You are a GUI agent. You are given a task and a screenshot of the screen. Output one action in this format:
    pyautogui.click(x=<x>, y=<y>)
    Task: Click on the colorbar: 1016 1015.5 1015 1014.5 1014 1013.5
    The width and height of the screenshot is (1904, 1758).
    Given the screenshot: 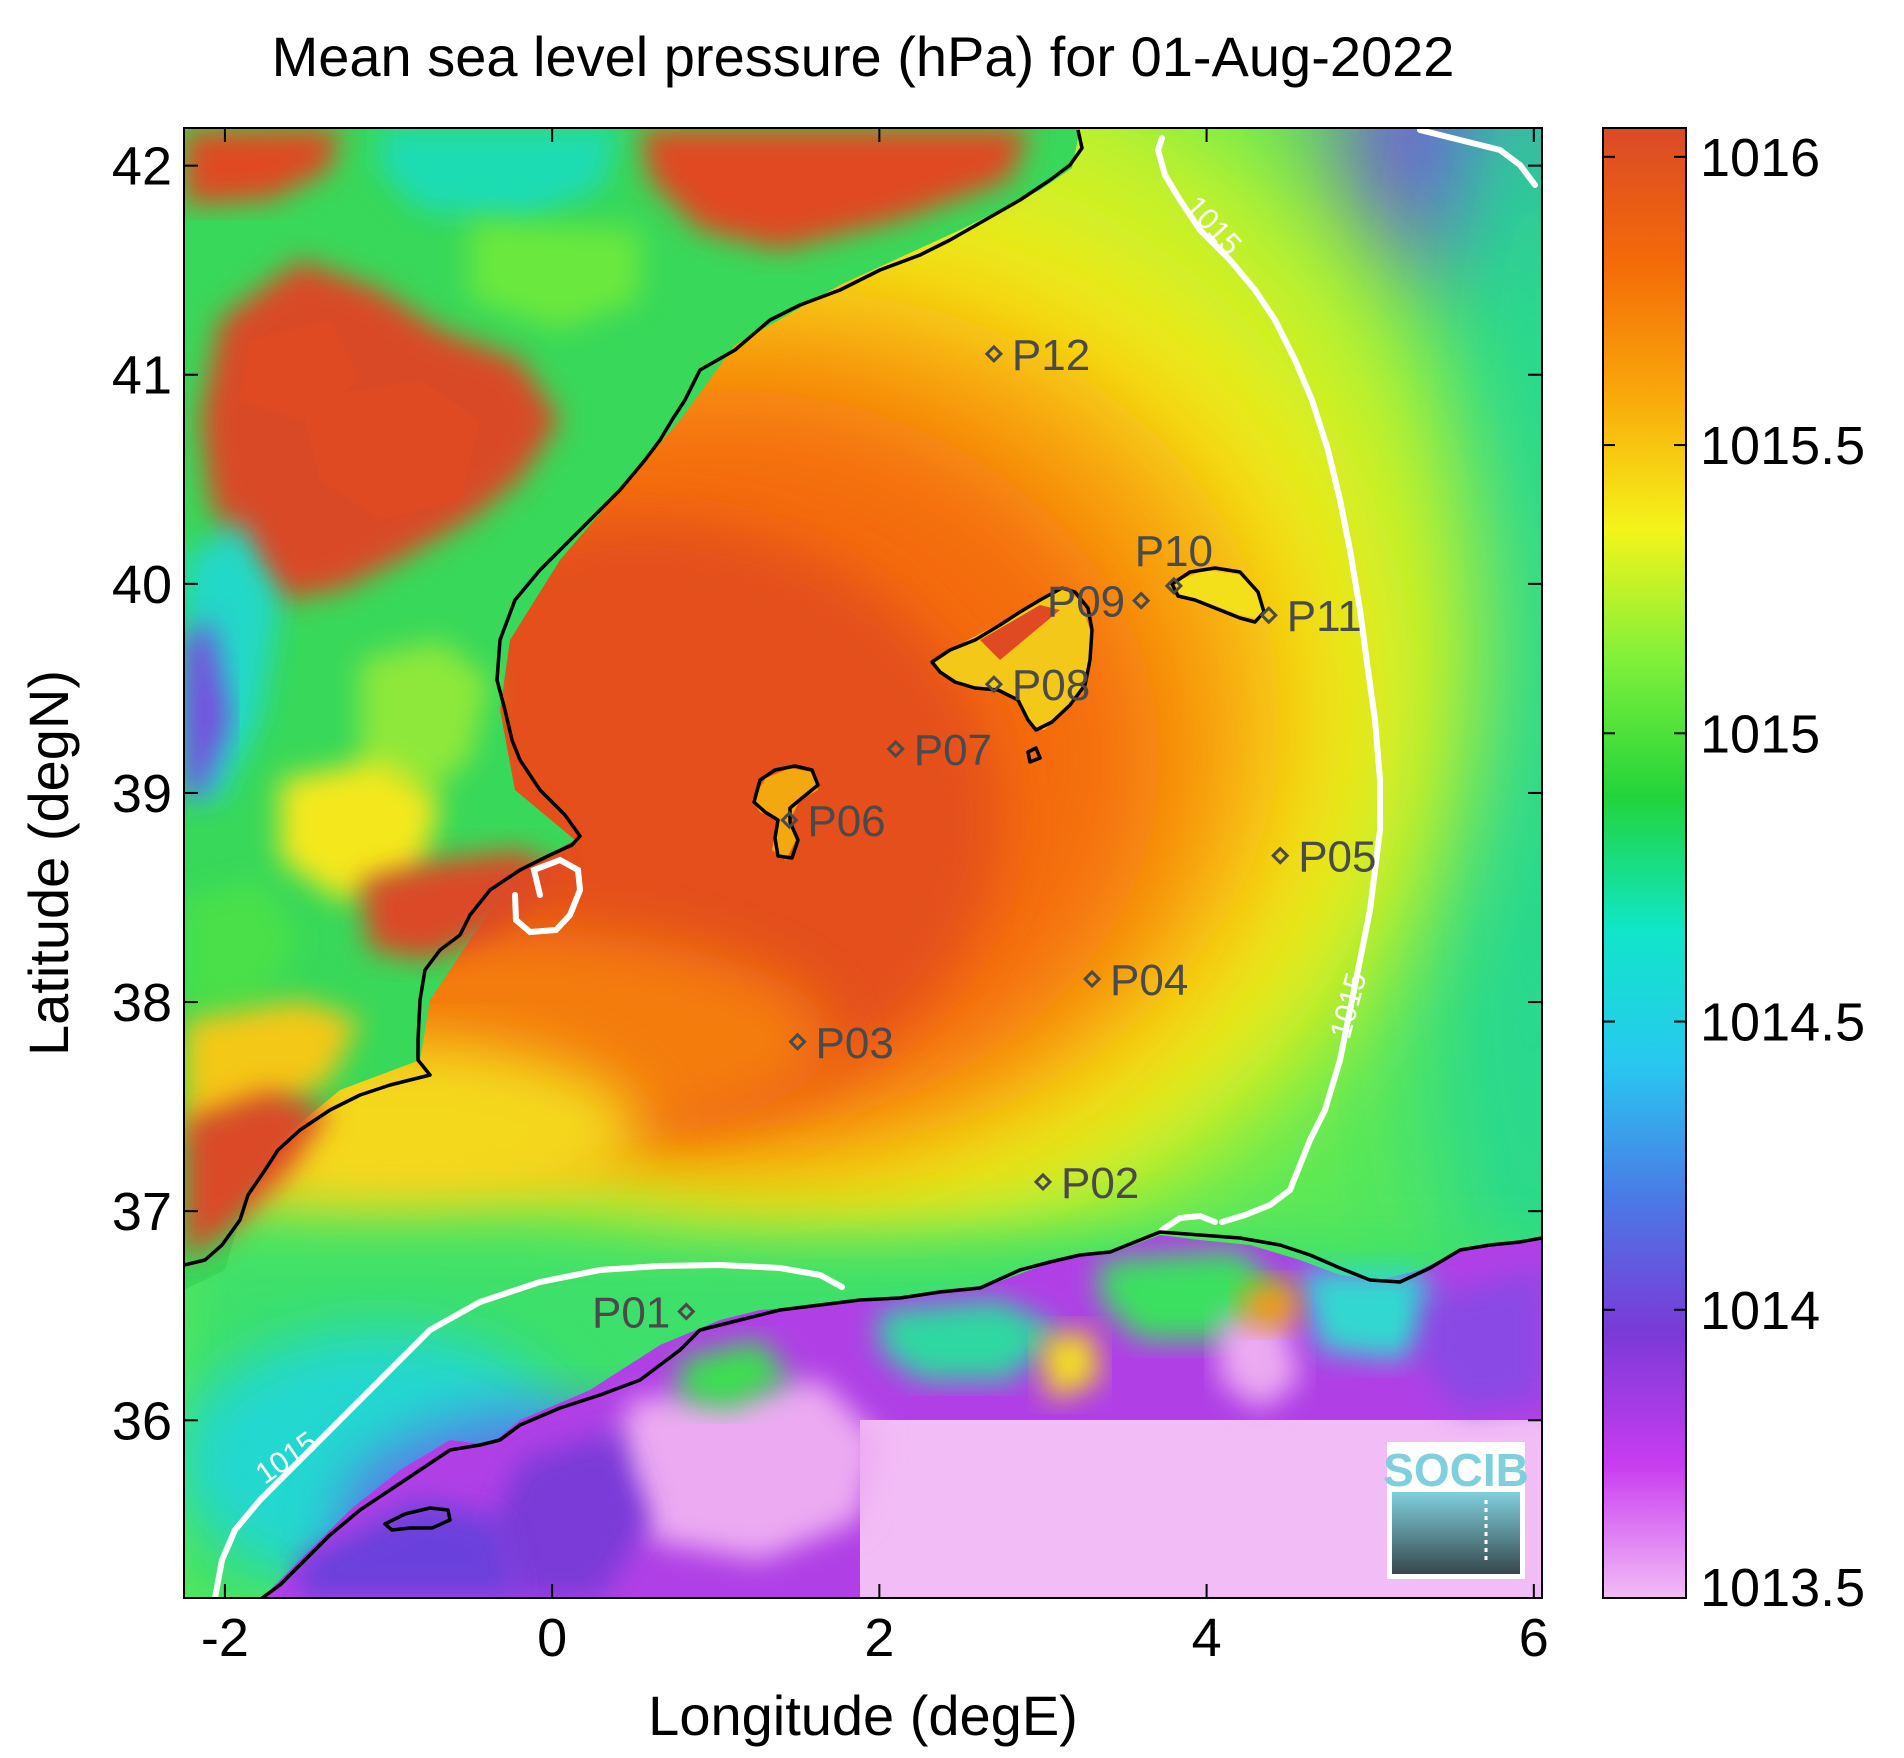 What is the action you would take?
    pyautogui.click(x=1733, y=872)
    